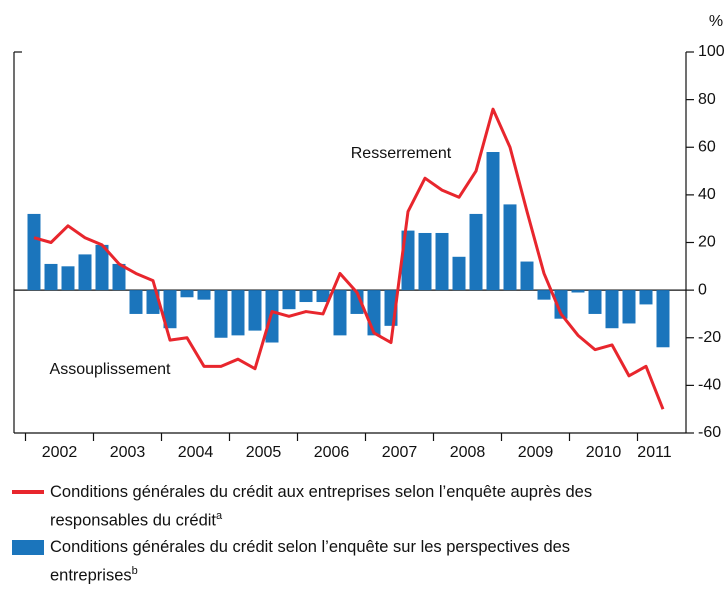  Describe the element at coordinates (654, 452) in the screenshot. I see `x-tick-label: 2011` at that location.